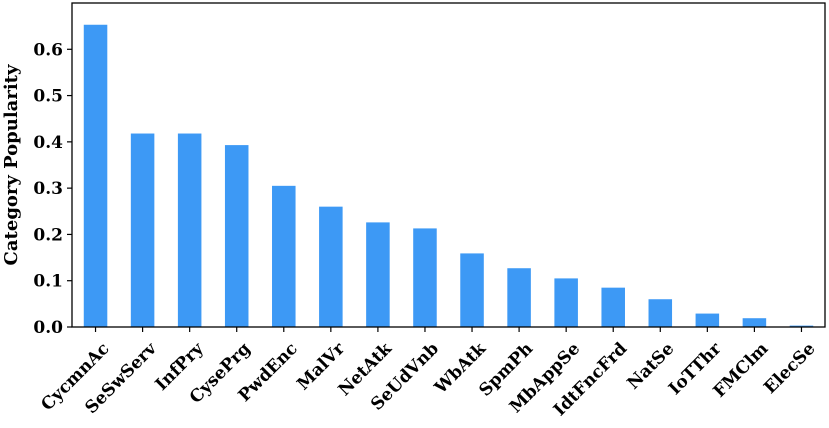  I want to click on y-axis-label: Category Popularity, so click(11, 164).